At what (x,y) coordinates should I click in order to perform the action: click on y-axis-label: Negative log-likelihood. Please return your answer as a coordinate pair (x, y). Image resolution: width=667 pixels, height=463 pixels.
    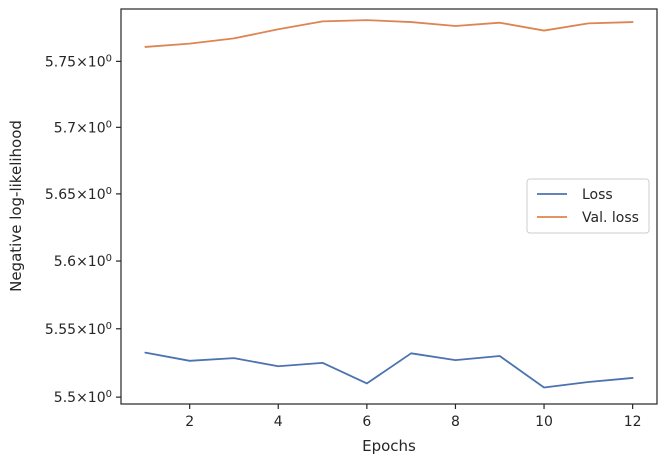
    Looking at the image, I should click on (16, 206).